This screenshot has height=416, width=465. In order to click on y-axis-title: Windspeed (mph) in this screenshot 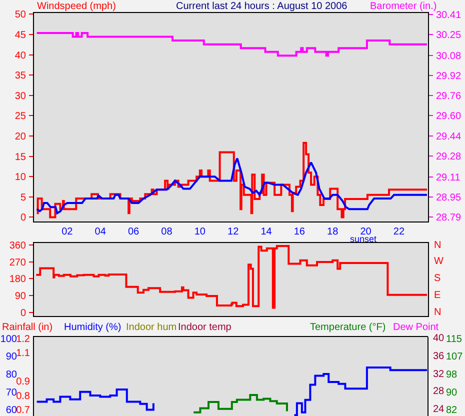, I will do `click(76, 6)`.